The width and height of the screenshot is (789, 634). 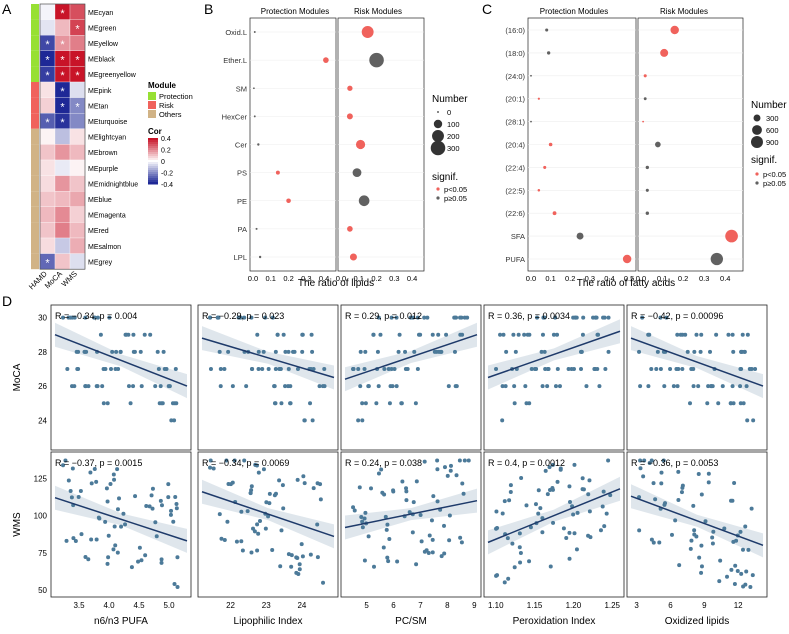 What do you see at coordinates (42, 420) in the screenshot?
I see `y-tick-label: 24` at bounding box center [42, 420].